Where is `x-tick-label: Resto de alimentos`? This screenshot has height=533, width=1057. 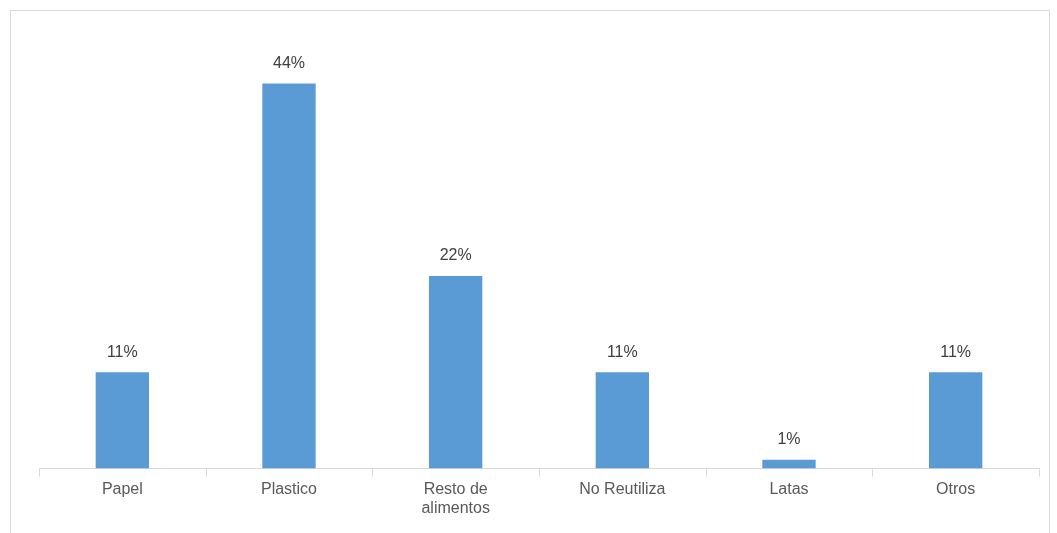 x-tick-label: Resto de alimentos is located at coordinates (455, 497).